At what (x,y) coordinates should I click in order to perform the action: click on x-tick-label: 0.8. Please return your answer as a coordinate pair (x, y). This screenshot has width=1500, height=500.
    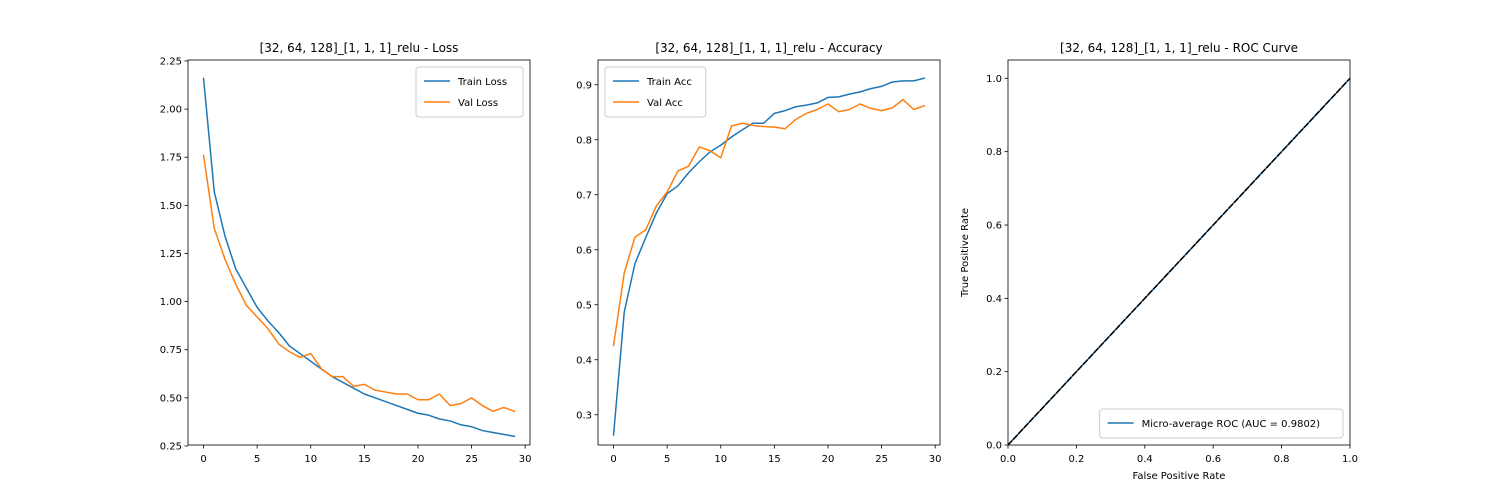
    Looking at the image, I should click on (1282, 459).